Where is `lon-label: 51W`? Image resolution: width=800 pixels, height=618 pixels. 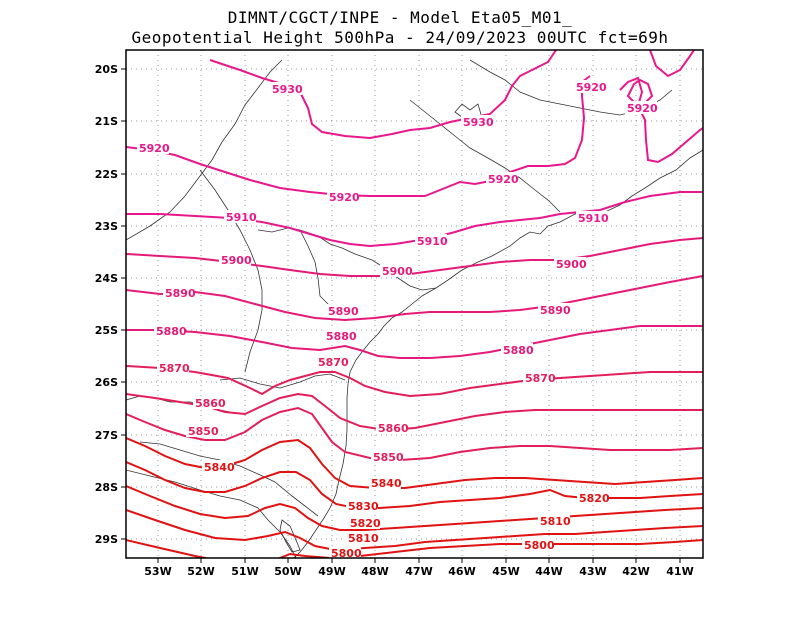
lon-label: 51W is located at coordinates (244, 571).